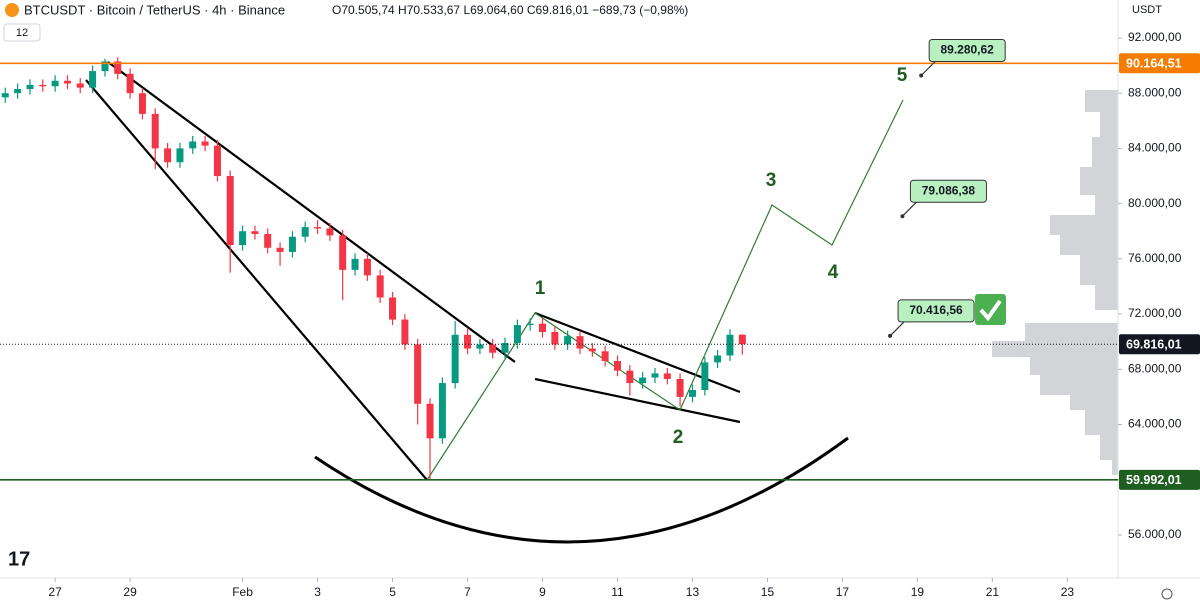 The height and width of the screenshot is (613, 1200). I want to click on y-tick-label: 76.000,00, so click(1155, 258).